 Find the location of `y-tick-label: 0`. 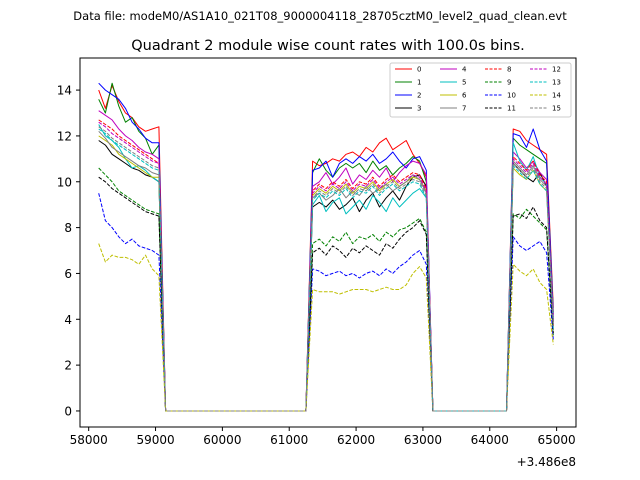

y-tick-label: 0 is located at coordinates (68, 411).